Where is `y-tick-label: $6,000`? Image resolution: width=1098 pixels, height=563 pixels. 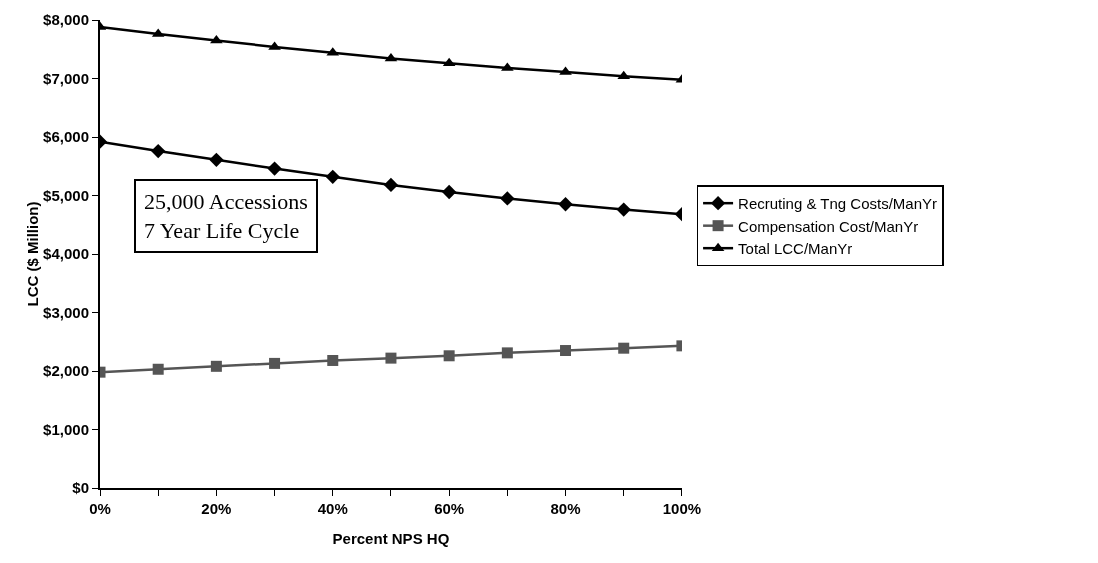
y-tick-label: $6,000 is located at coordinates (66, 137).